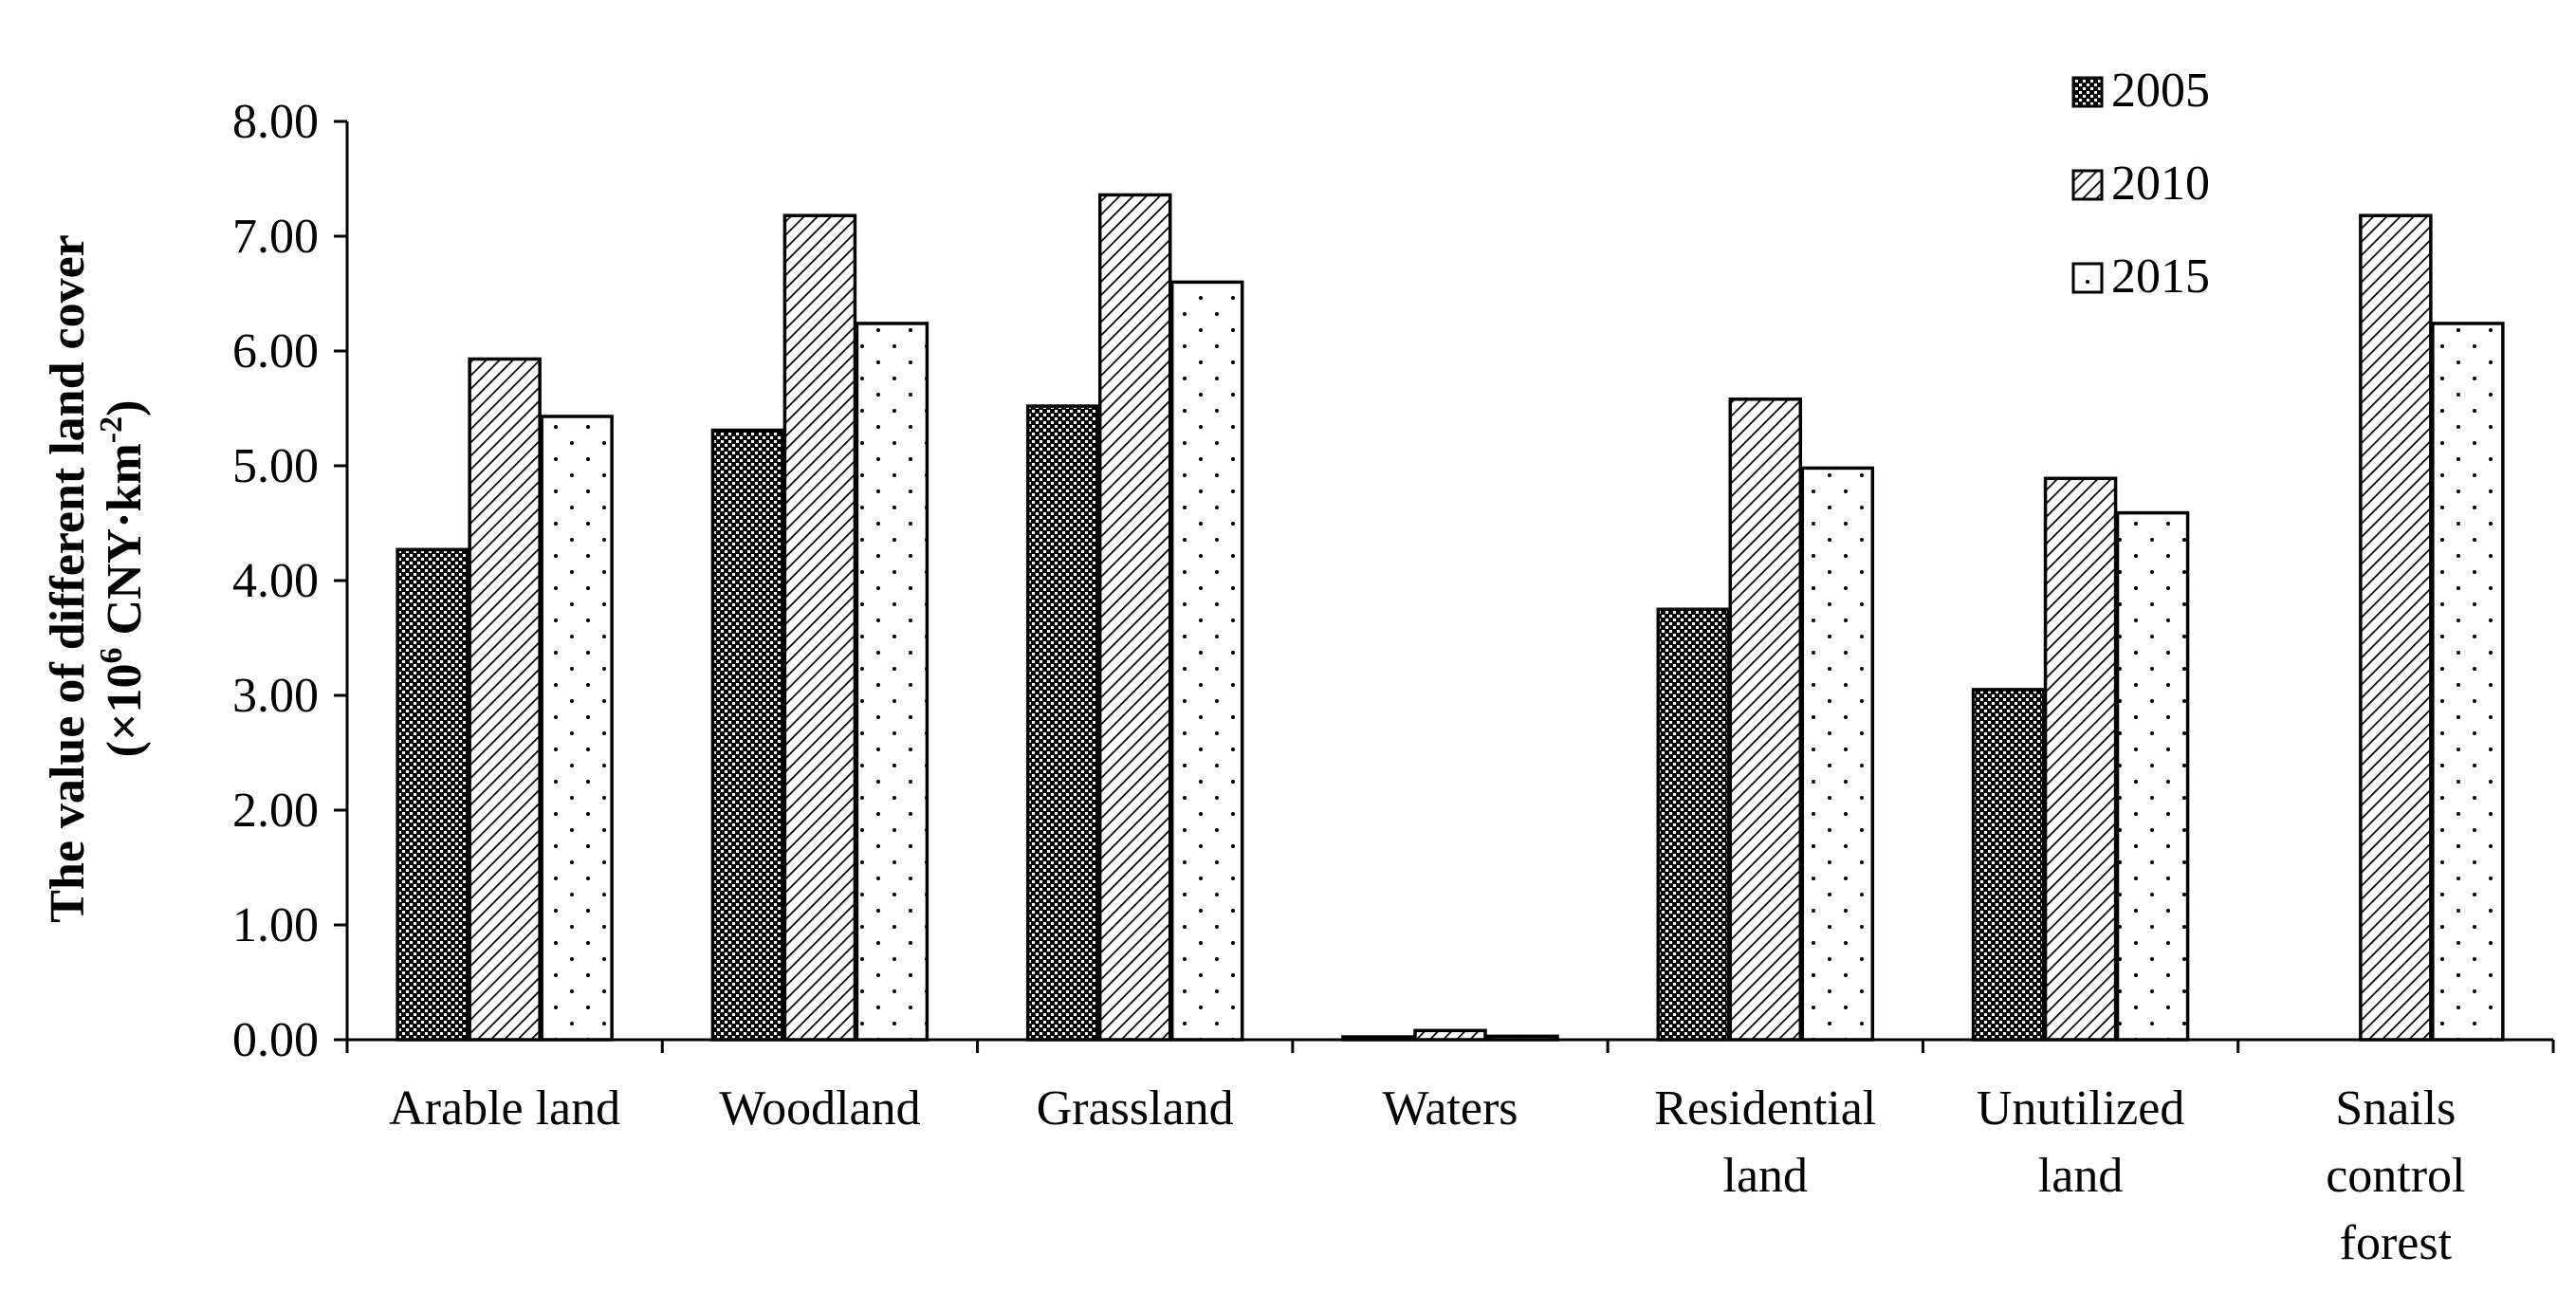 The width and height of the screenshot is (2576, 1293). Describe the element at coordinates (275, 351) in the screenshot. I see `y-tick-label: 6.00` at that location.